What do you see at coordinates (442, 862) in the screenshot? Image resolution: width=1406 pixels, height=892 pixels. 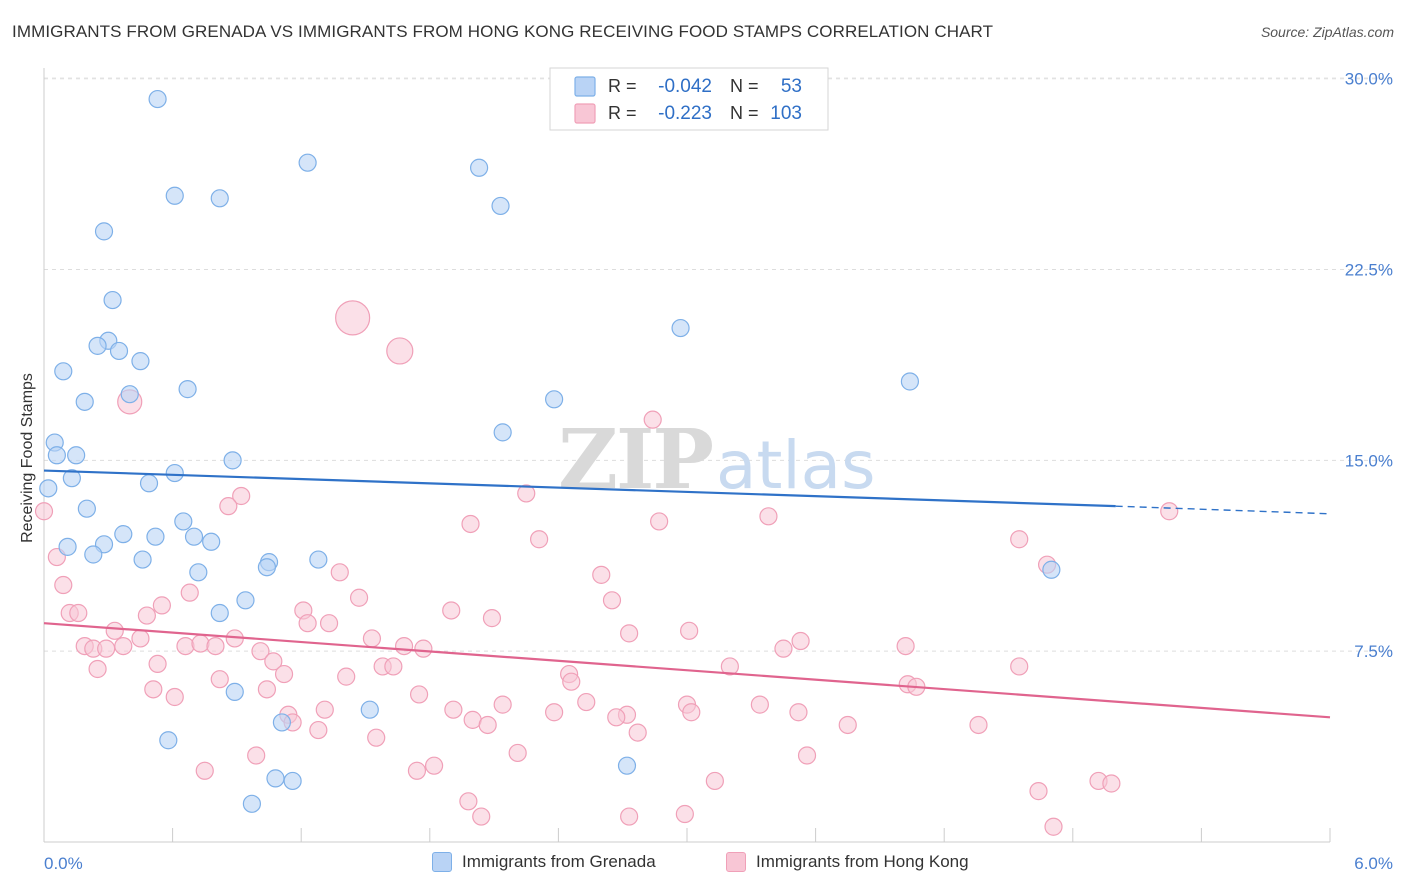 I see `legend-swatch-grenada` at bounding box center [442, 862].